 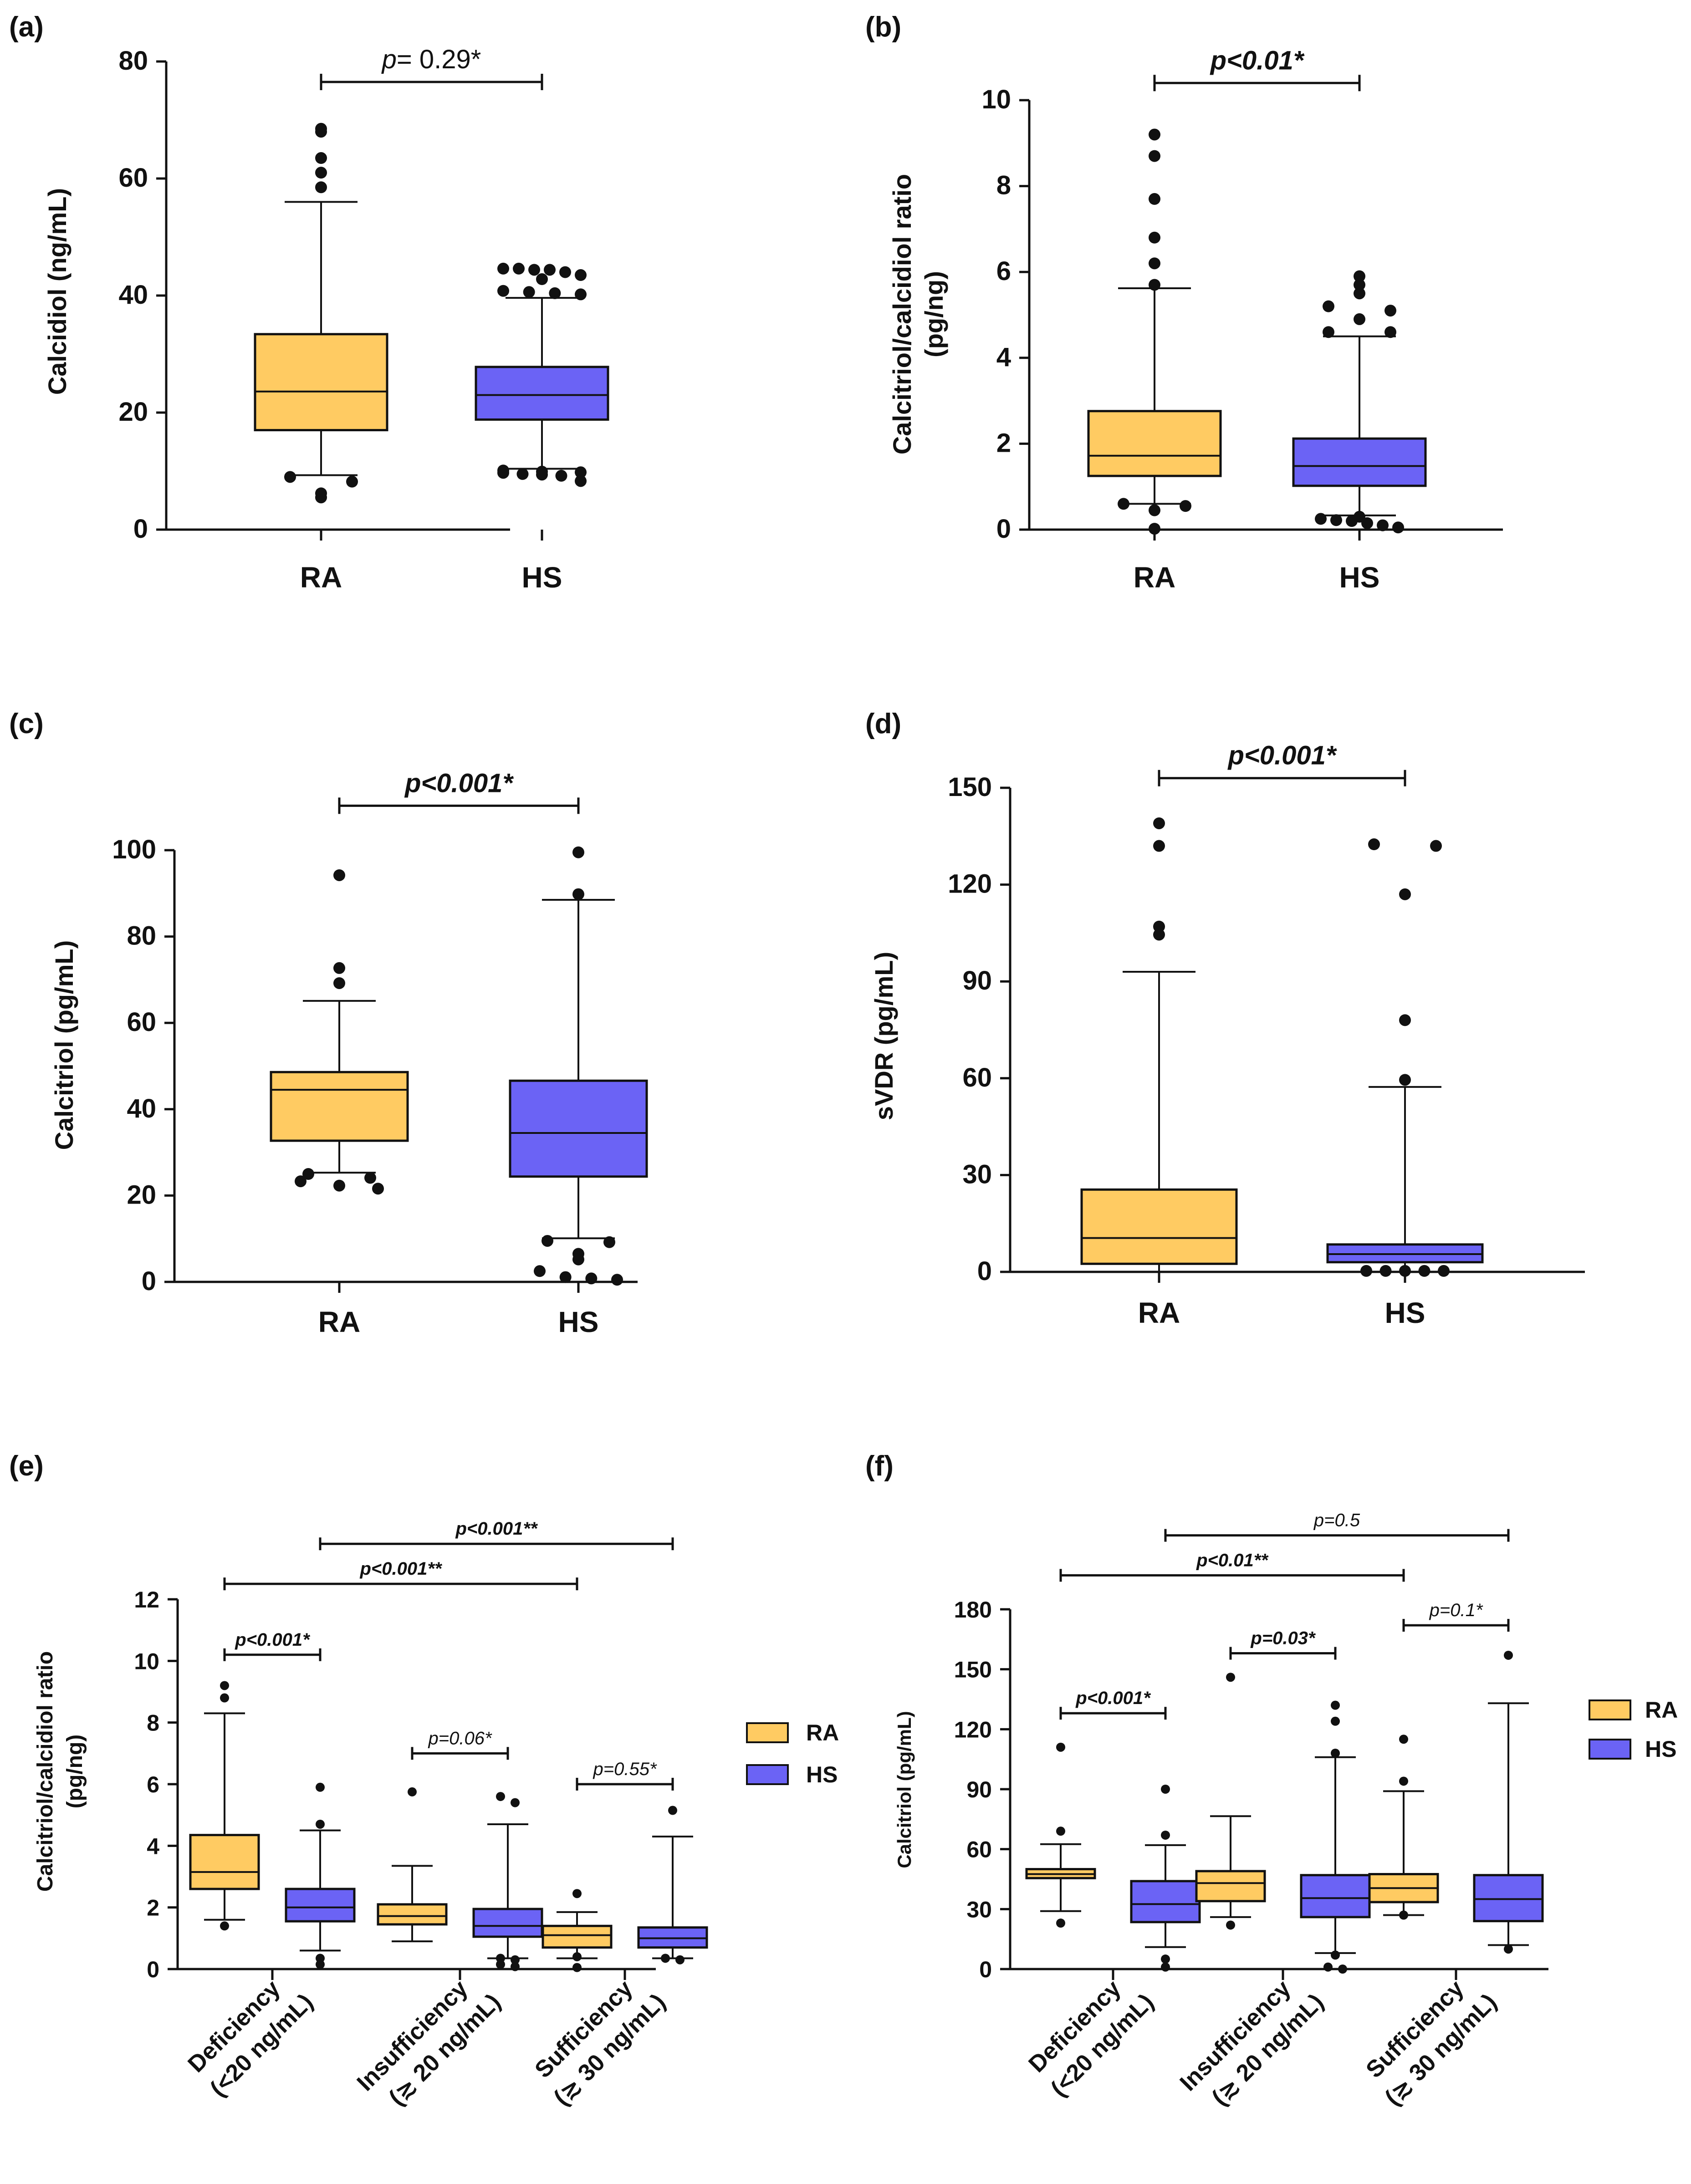 What do you see at coordinates (64, 1045) in the screenshot?
I see `y-axis-title-c: Calcitriol (pg/mL)` at bounding box center [64, 1045].